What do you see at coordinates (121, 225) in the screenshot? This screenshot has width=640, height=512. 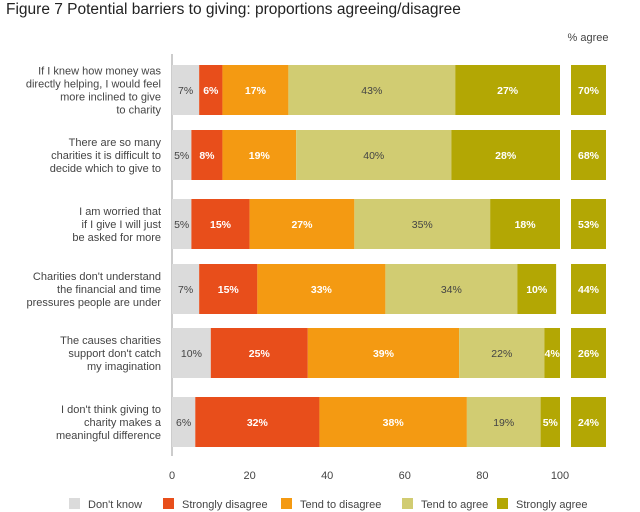 I see `category-label: if I give I will just` at bounding box center [121, 225].